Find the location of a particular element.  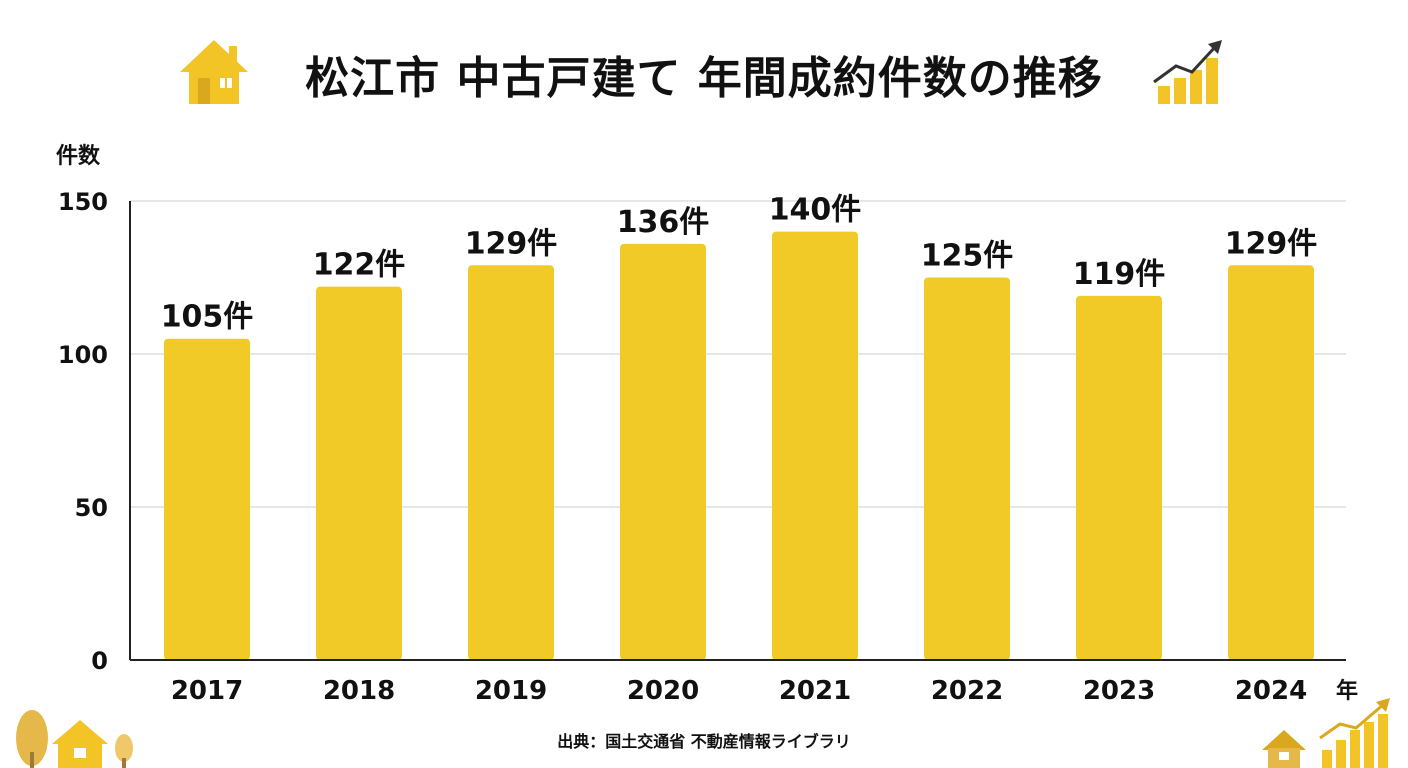

y-axis-label: 件数 is located at coordinates (78, 156).